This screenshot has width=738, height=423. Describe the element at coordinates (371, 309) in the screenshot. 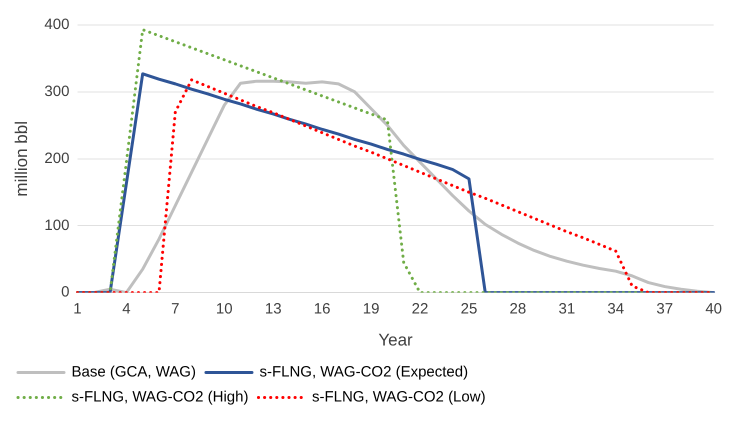

I see `x-tick-label: 19` at that location.